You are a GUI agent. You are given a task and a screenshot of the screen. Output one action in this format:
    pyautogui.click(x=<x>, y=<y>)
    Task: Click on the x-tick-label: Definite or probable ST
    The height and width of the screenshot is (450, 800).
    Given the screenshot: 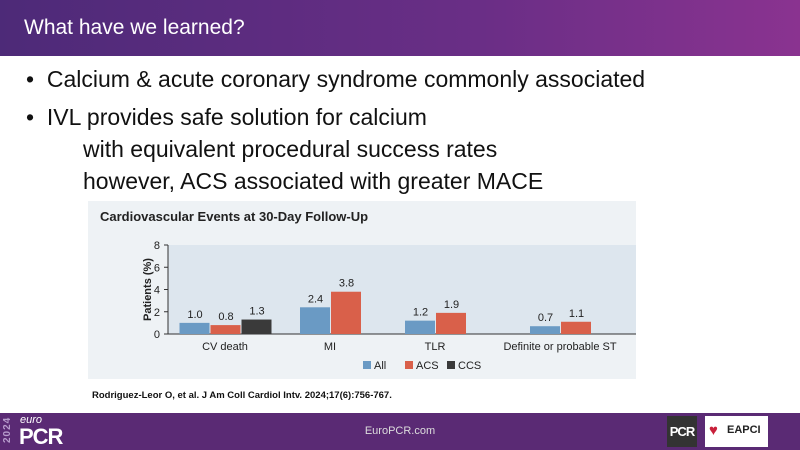 What is the action you would take?
    pyautogui.click(x=559, y=347)
    